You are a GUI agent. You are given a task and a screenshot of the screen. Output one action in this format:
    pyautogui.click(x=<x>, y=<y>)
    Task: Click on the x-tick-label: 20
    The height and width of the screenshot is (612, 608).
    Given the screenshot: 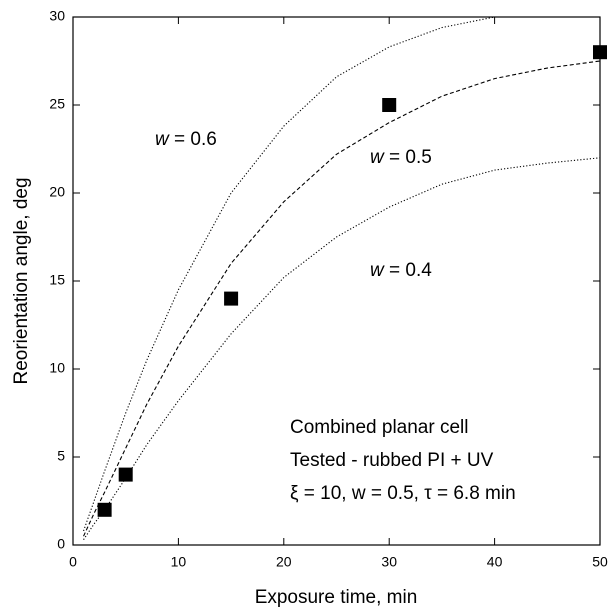 What is the action you would take?
    pyautogui.click(x=284, y=562)
    